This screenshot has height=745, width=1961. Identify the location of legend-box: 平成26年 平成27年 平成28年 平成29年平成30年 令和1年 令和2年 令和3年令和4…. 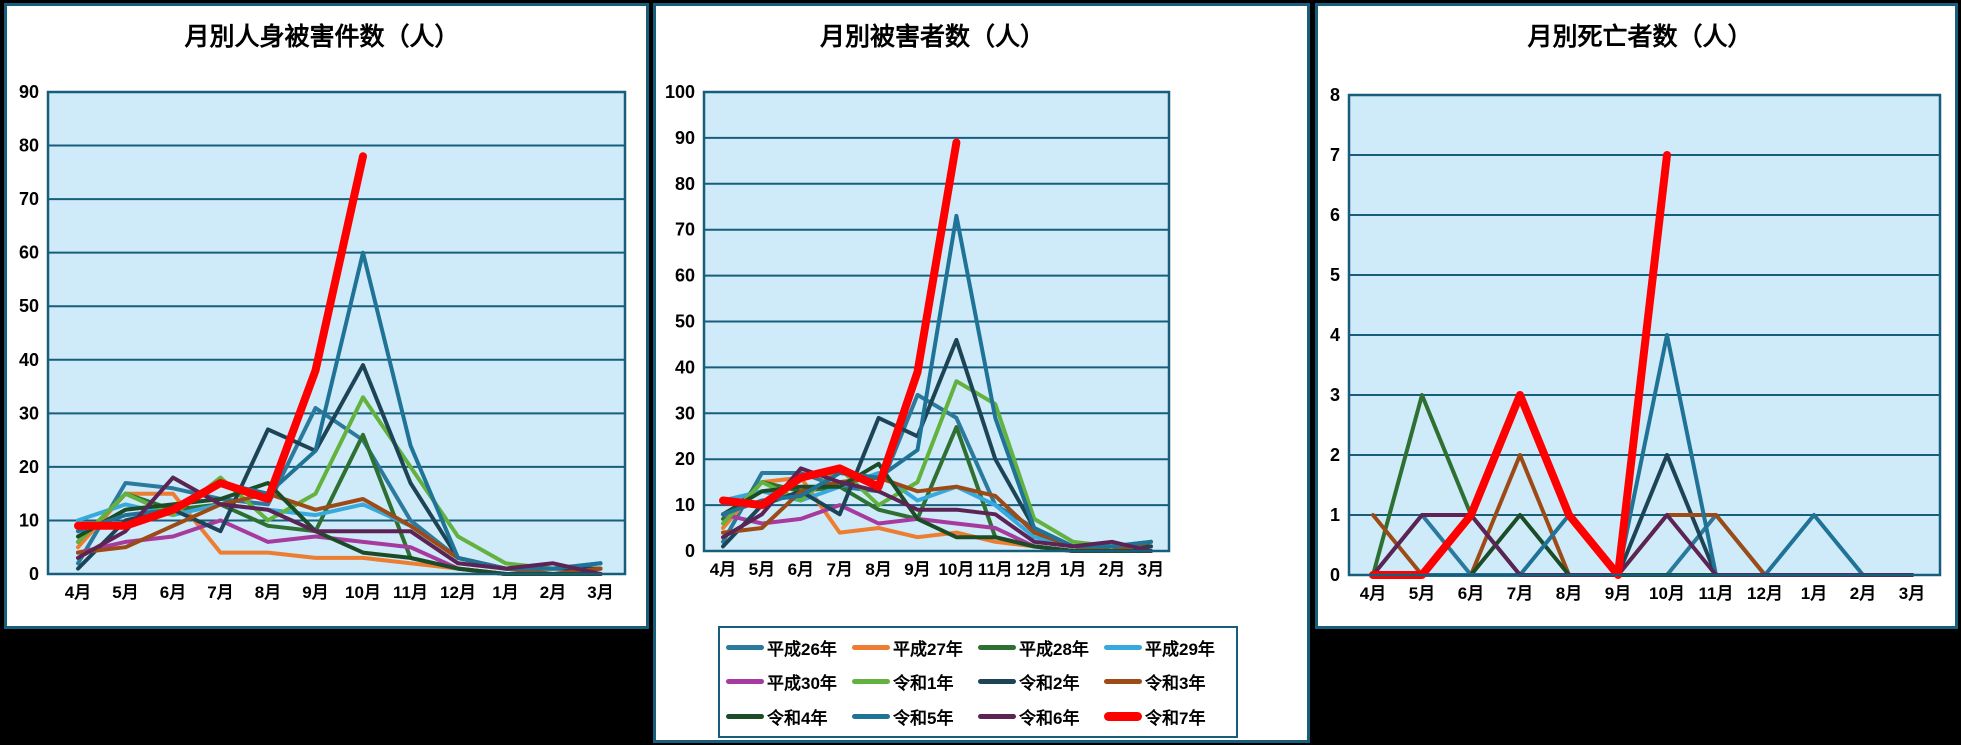
(978, 682).